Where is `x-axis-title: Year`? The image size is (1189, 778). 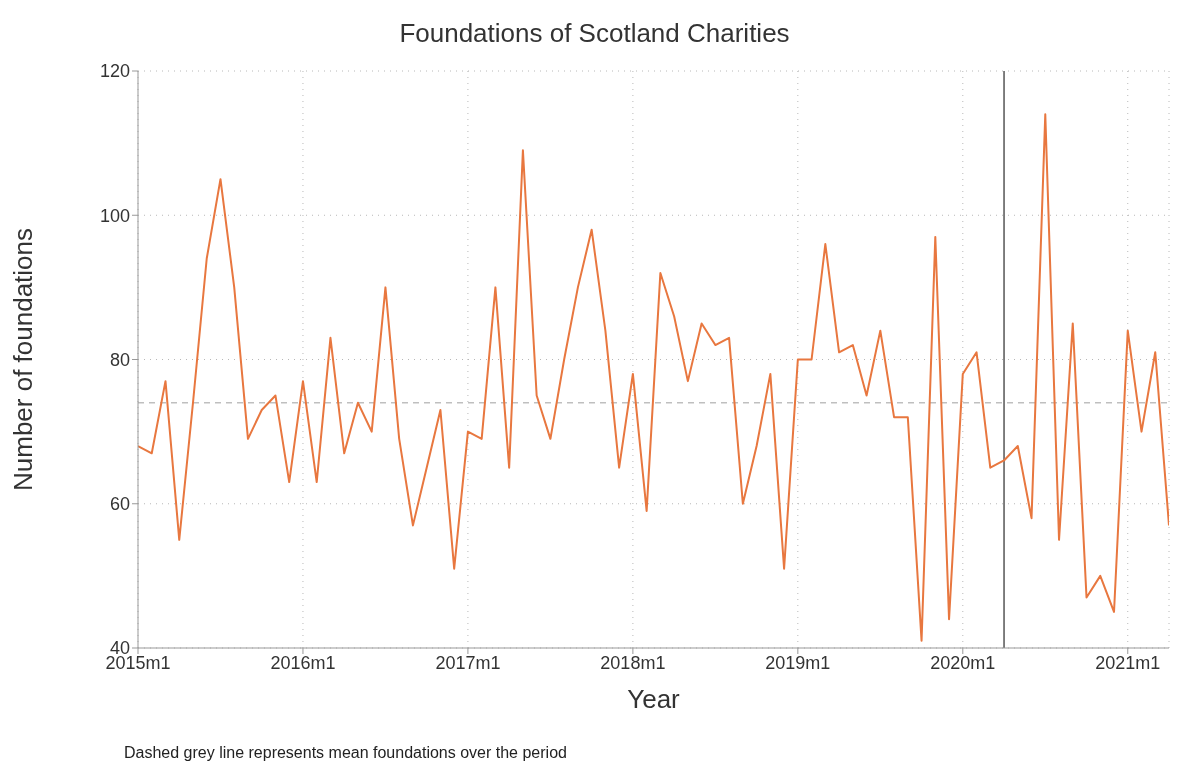 x-axis-title: Year is located at coordinates (654, 699).